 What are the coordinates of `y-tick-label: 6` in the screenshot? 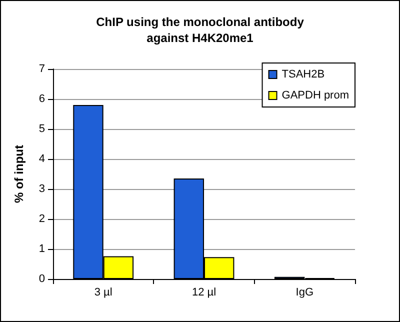 It's located at (41, 99).